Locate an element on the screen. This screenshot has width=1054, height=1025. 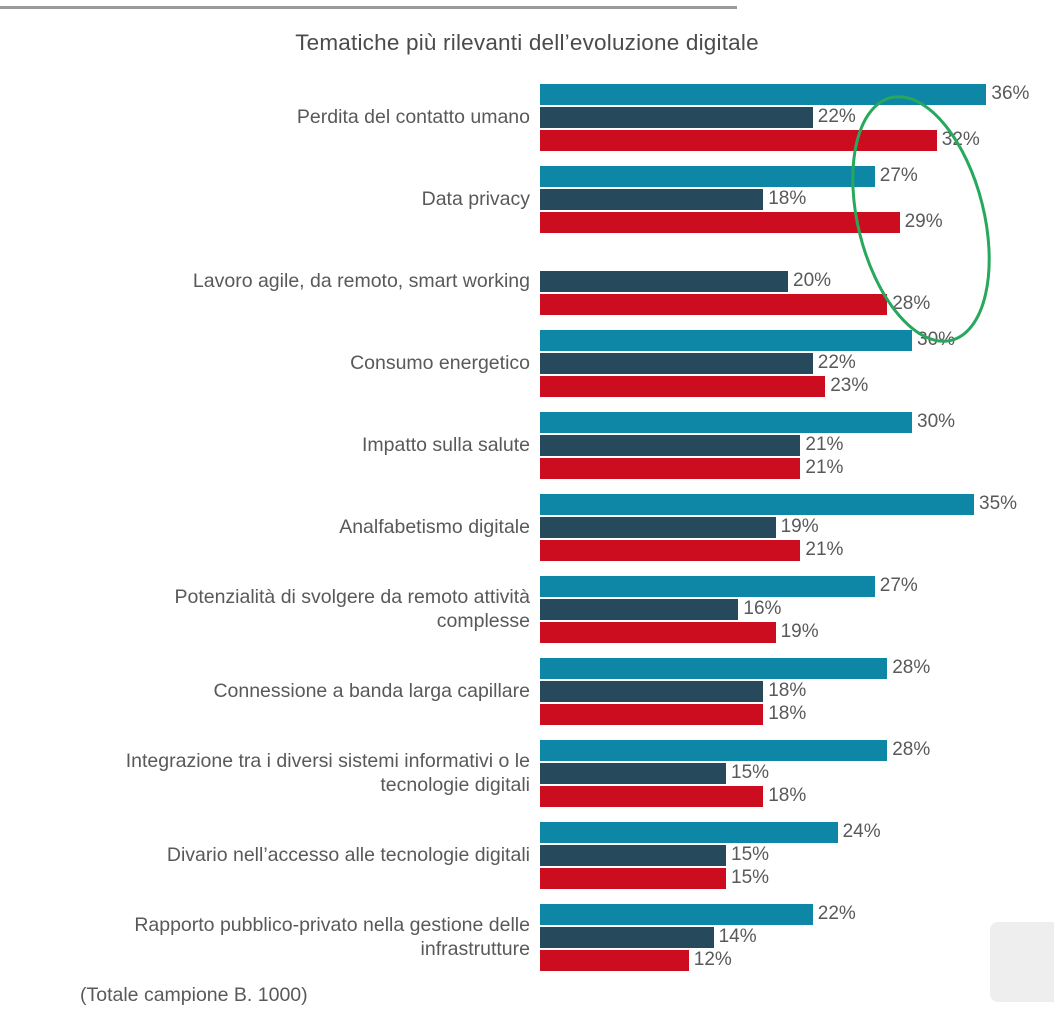
value-label: 32% is located at coordinates (960, 139).